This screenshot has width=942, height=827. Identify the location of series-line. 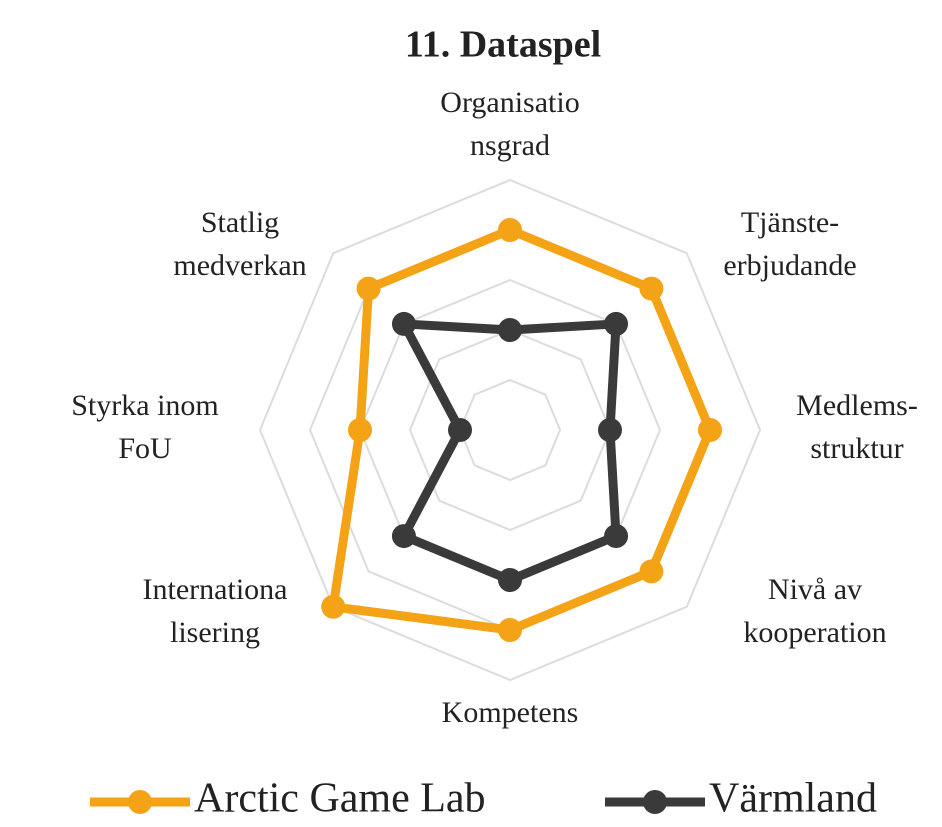
(510, 452).